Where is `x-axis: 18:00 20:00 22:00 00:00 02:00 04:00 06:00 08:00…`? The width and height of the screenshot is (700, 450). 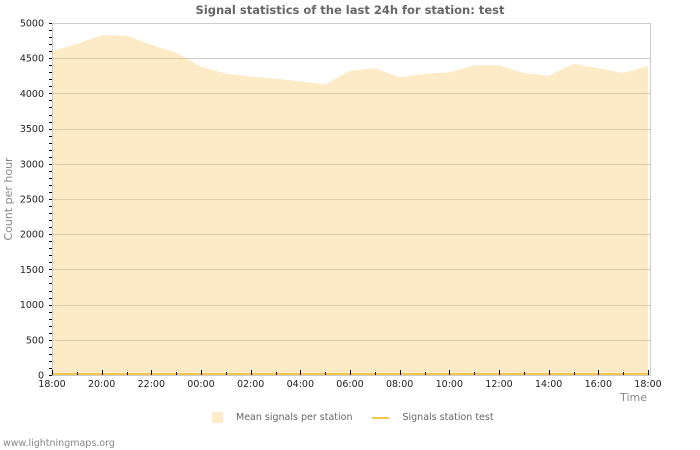 x-axis: 18:00 20:00 22:00 00:00 02:00 04:00 06:00 08:00… is located at coordinates (350, 380).